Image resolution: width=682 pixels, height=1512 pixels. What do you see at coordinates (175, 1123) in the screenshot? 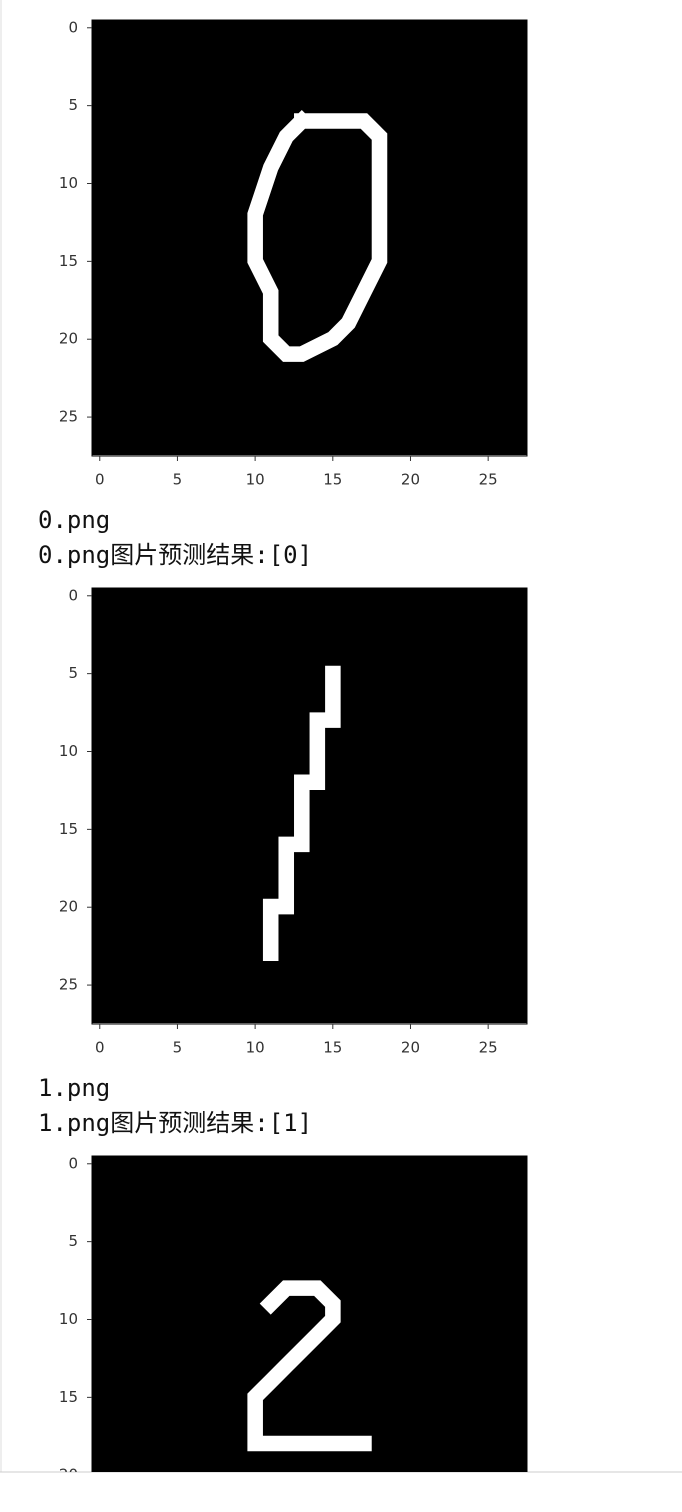
I see `output-text: 1.png图片预测结果:[1]` at bounding box center [175, 1123].